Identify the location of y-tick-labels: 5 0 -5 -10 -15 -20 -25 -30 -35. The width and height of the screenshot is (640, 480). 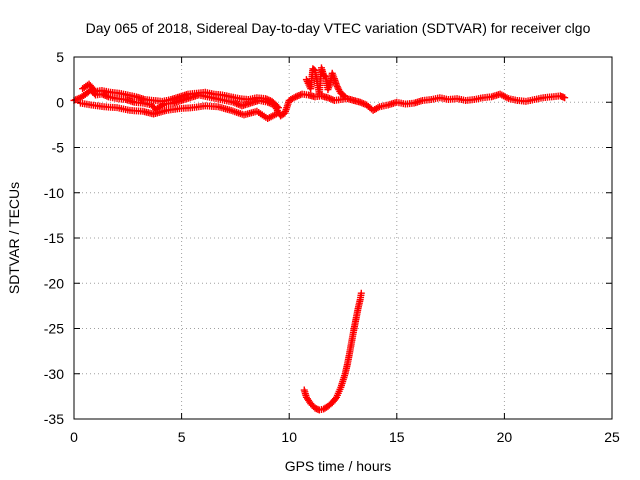
(54, 238).